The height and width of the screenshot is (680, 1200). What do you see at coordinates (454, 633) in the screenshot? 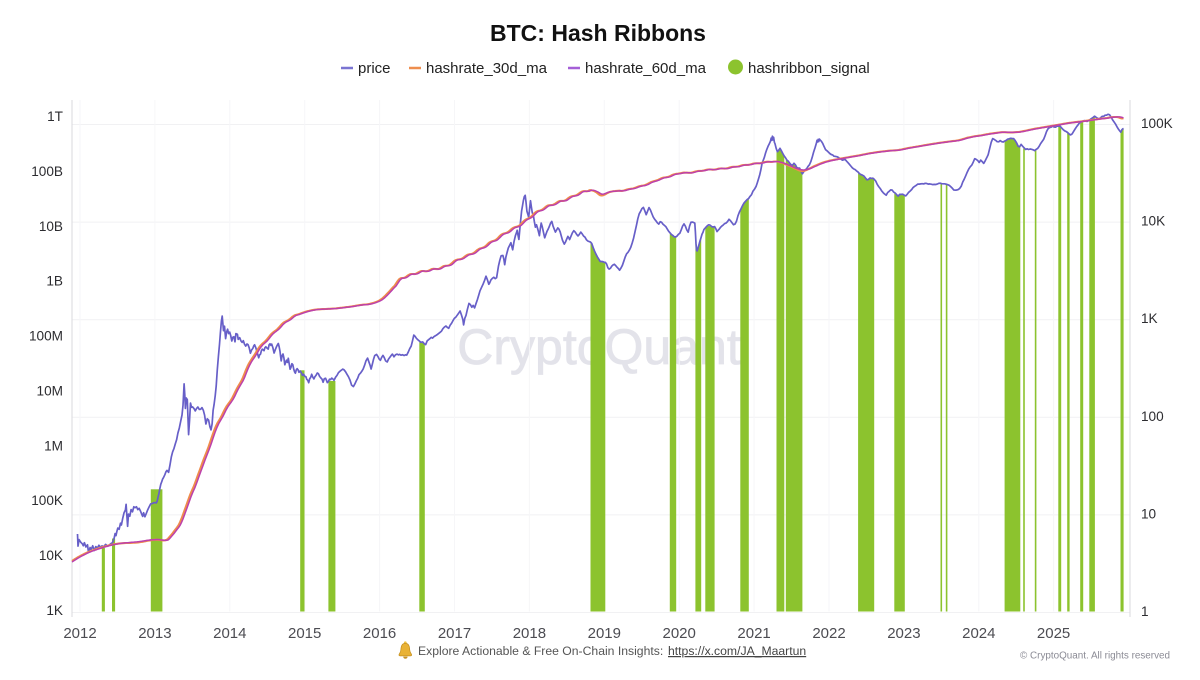
I see `svg-text: 2017` at bounding box center [454, 633].